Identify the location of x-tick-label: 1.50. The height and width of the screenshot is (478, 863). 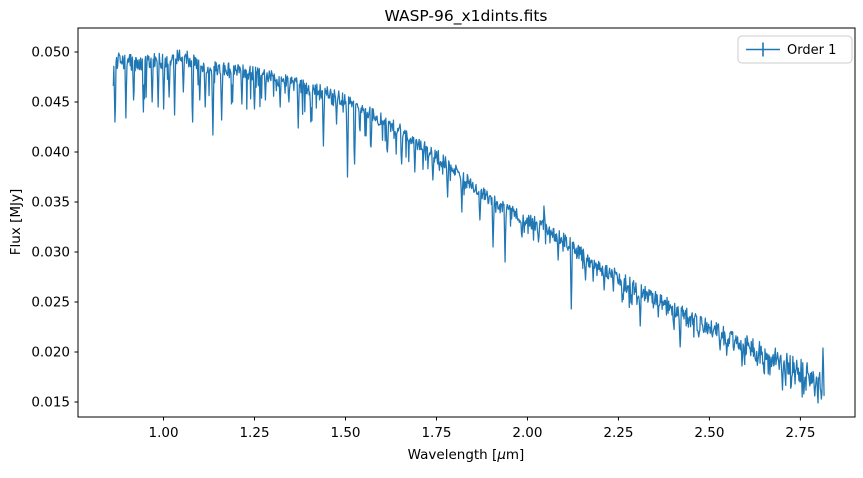
(345, 433).